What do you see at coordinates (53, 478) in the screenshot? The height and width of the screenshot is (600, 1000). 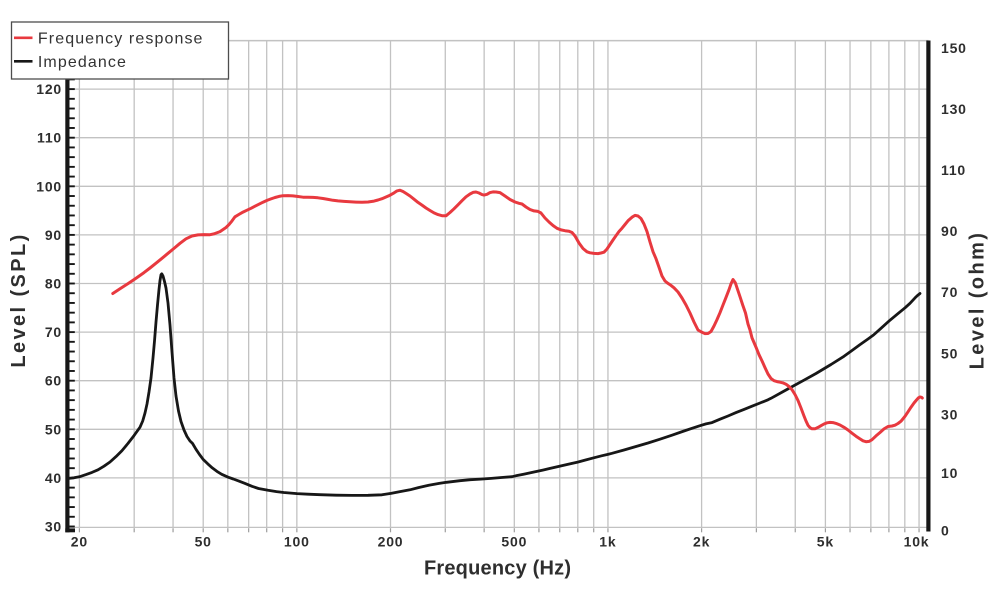 I see `svg-text: 40` at bounding box center [53, 478].